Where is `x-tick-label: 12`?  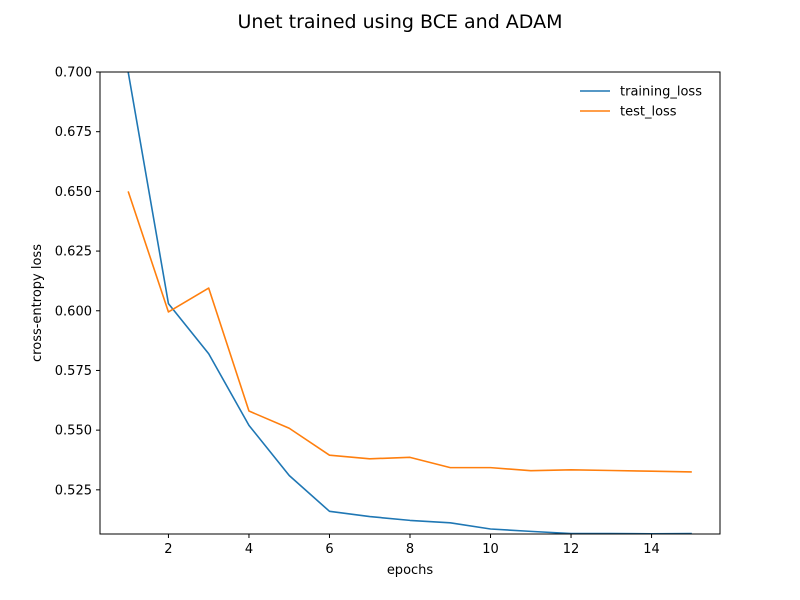 x-tick-label: 12 is located at coordinates (571, 549).